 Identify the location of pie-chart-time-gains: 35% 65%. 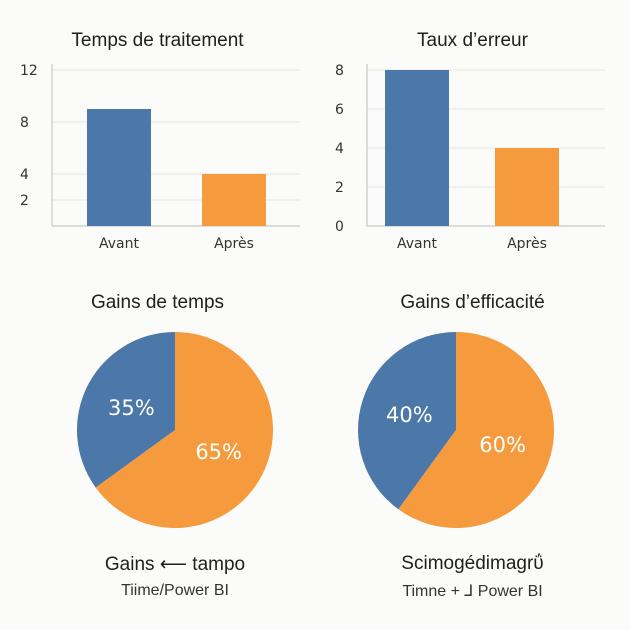
(175, 430).